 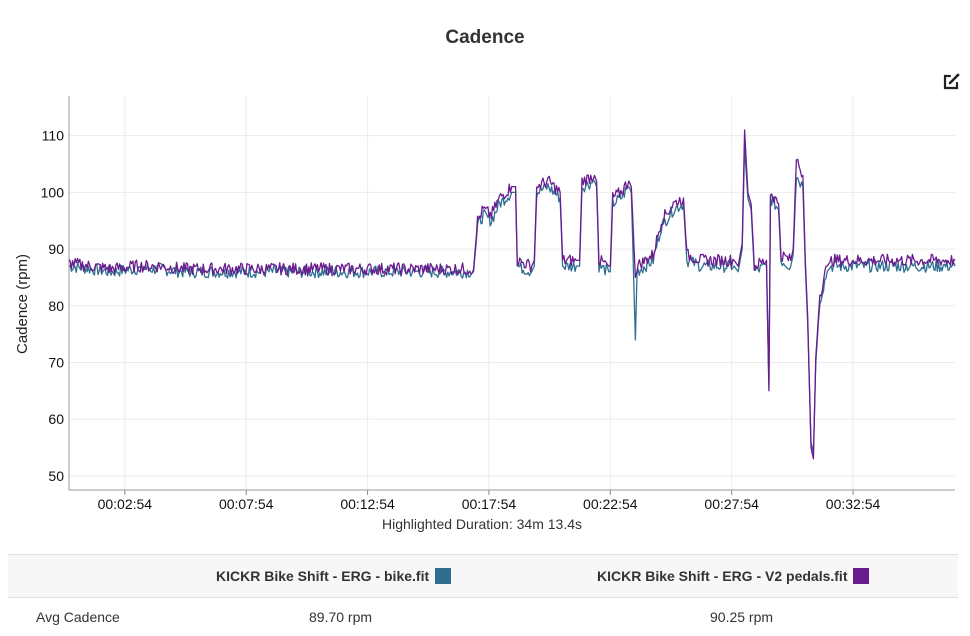 What do you see at coordinates (731, 504) in the screenshot?
I see `x-tick-label: 00:27:54` at bounding box center [731, 504].